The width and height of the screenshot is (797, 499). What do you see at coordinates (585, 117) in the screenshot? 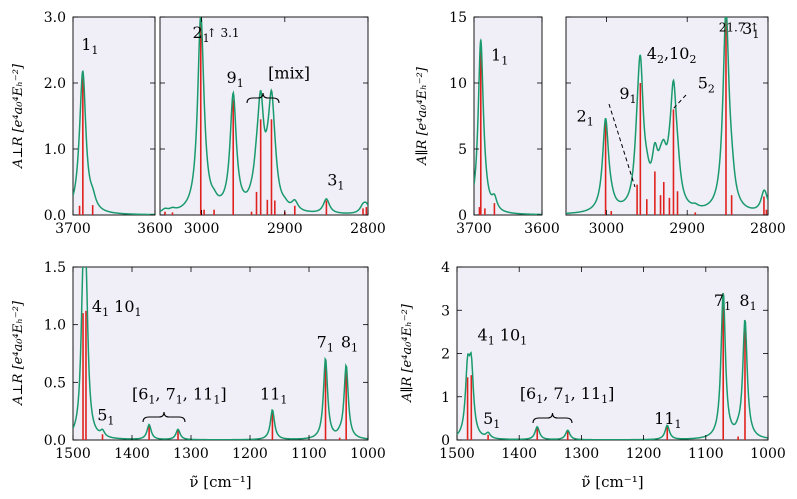
I see `annotation-par-CH-1: 21` at bounding box center [585, 117].